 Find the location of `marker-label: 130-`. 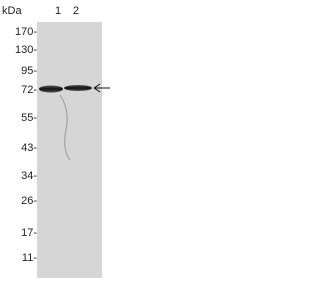

marker-label: 130- is located at coordinates (26, 50).